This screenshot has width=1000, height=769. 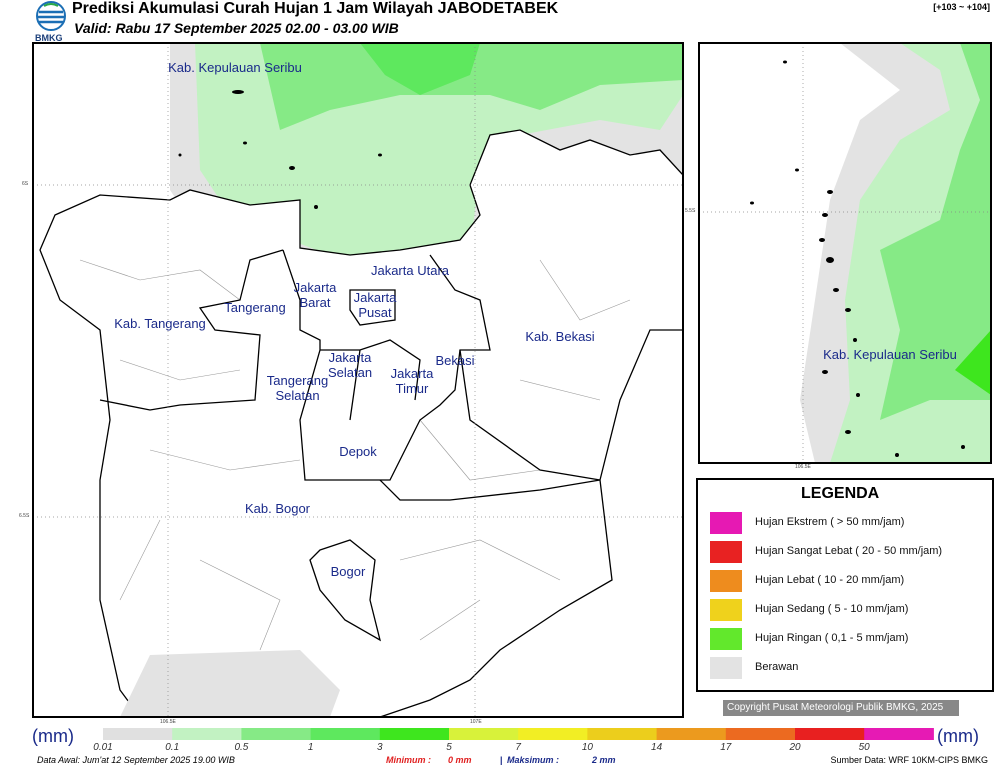 I want to click on region-label: Jakarta Barat, so click(x=315, y=295).